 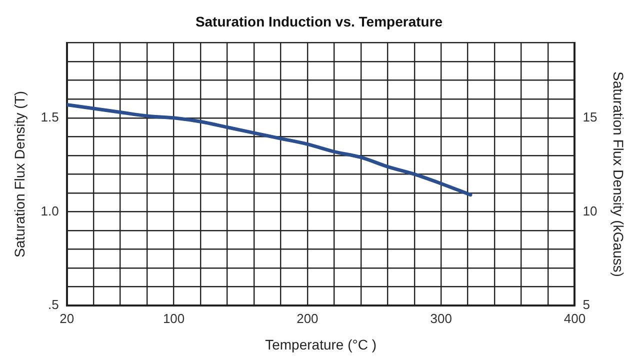 What do you see at coordinates (590, 116) in the screenshot?
I see `y2-tick-label: 15` at bounding box center [590, 116].